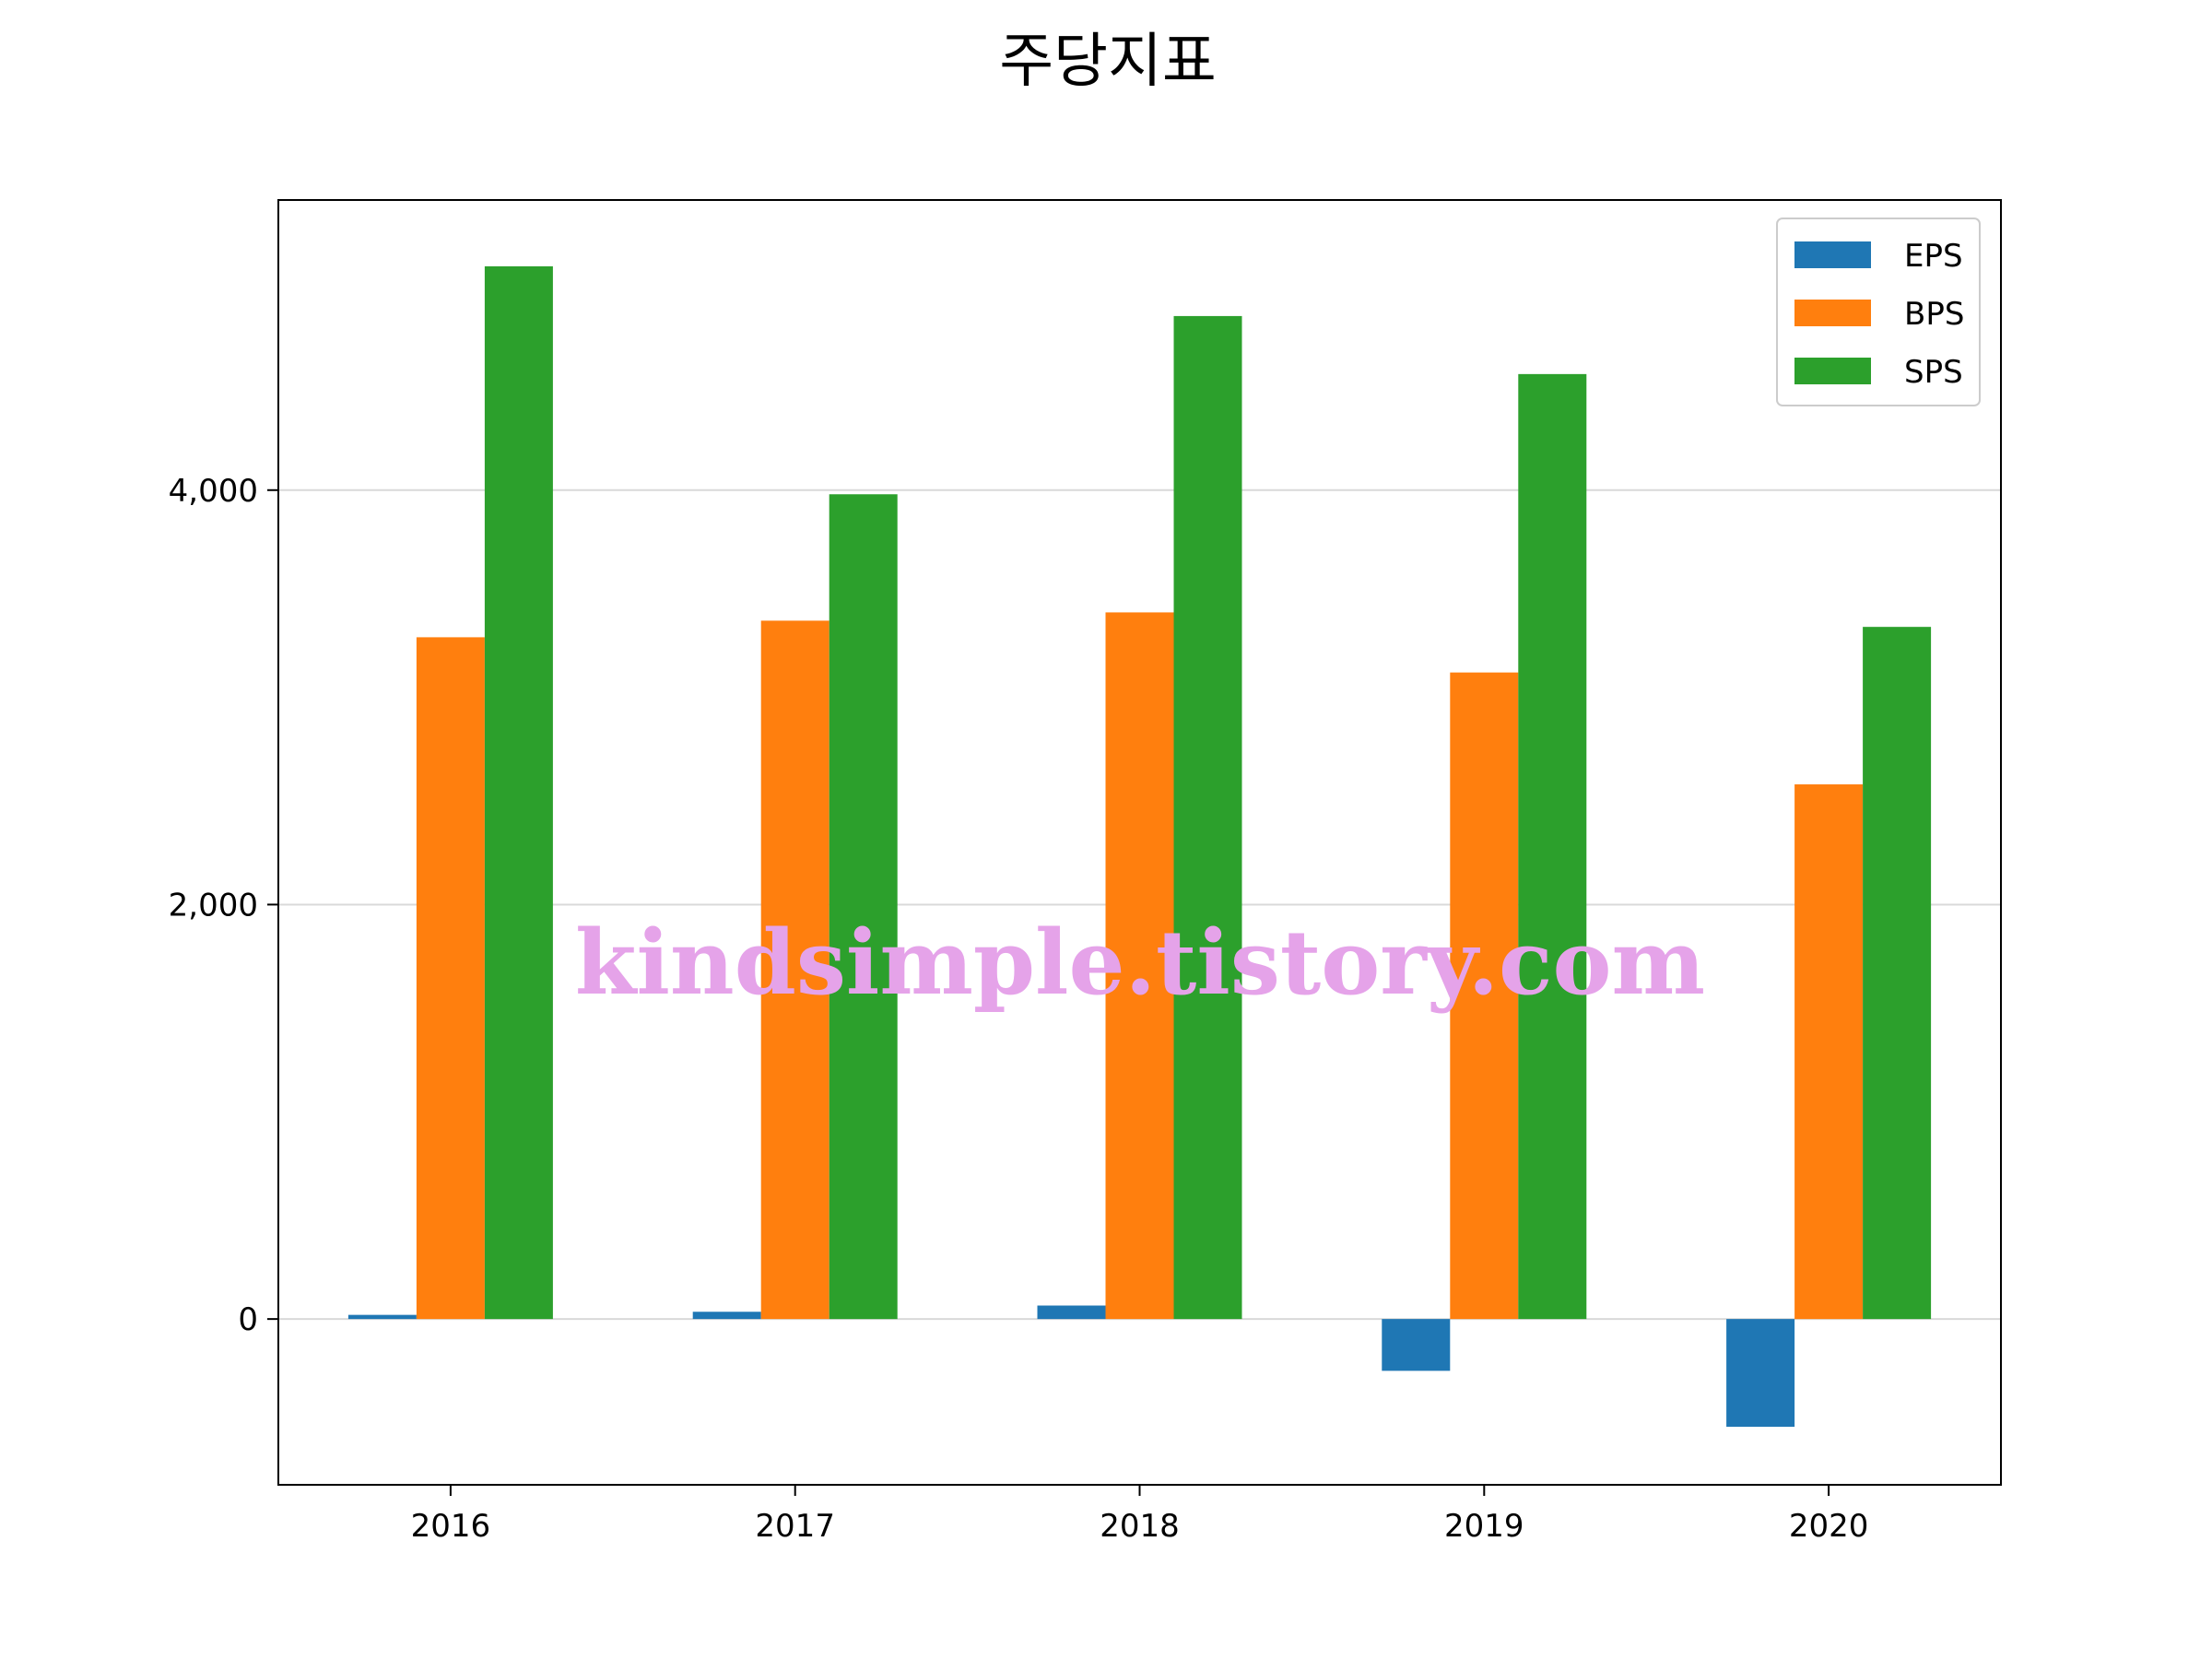 The image size is (2212, 1659). Describe the element at coordinates (1139, 966) in the screenshot. I see `bar-bps-2018` at that location.